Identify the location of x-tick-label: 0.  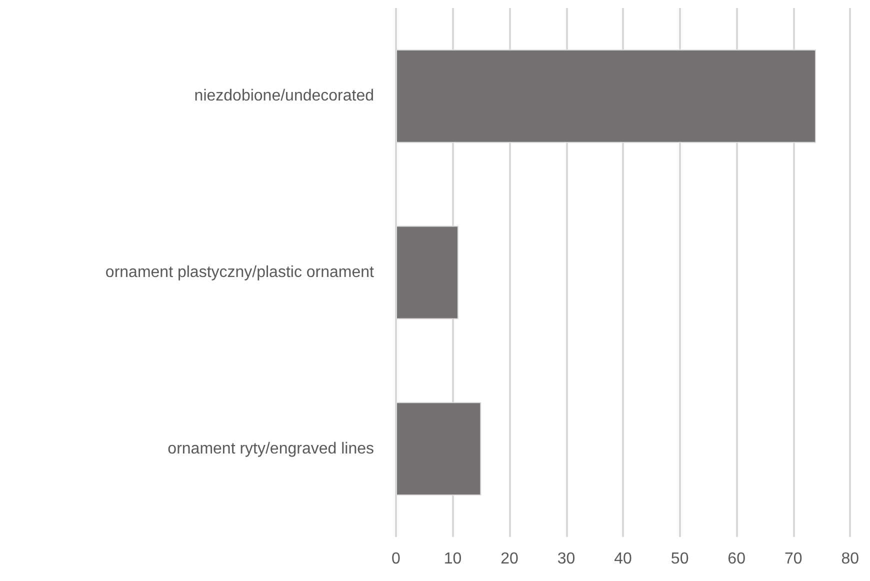
(396, 559).